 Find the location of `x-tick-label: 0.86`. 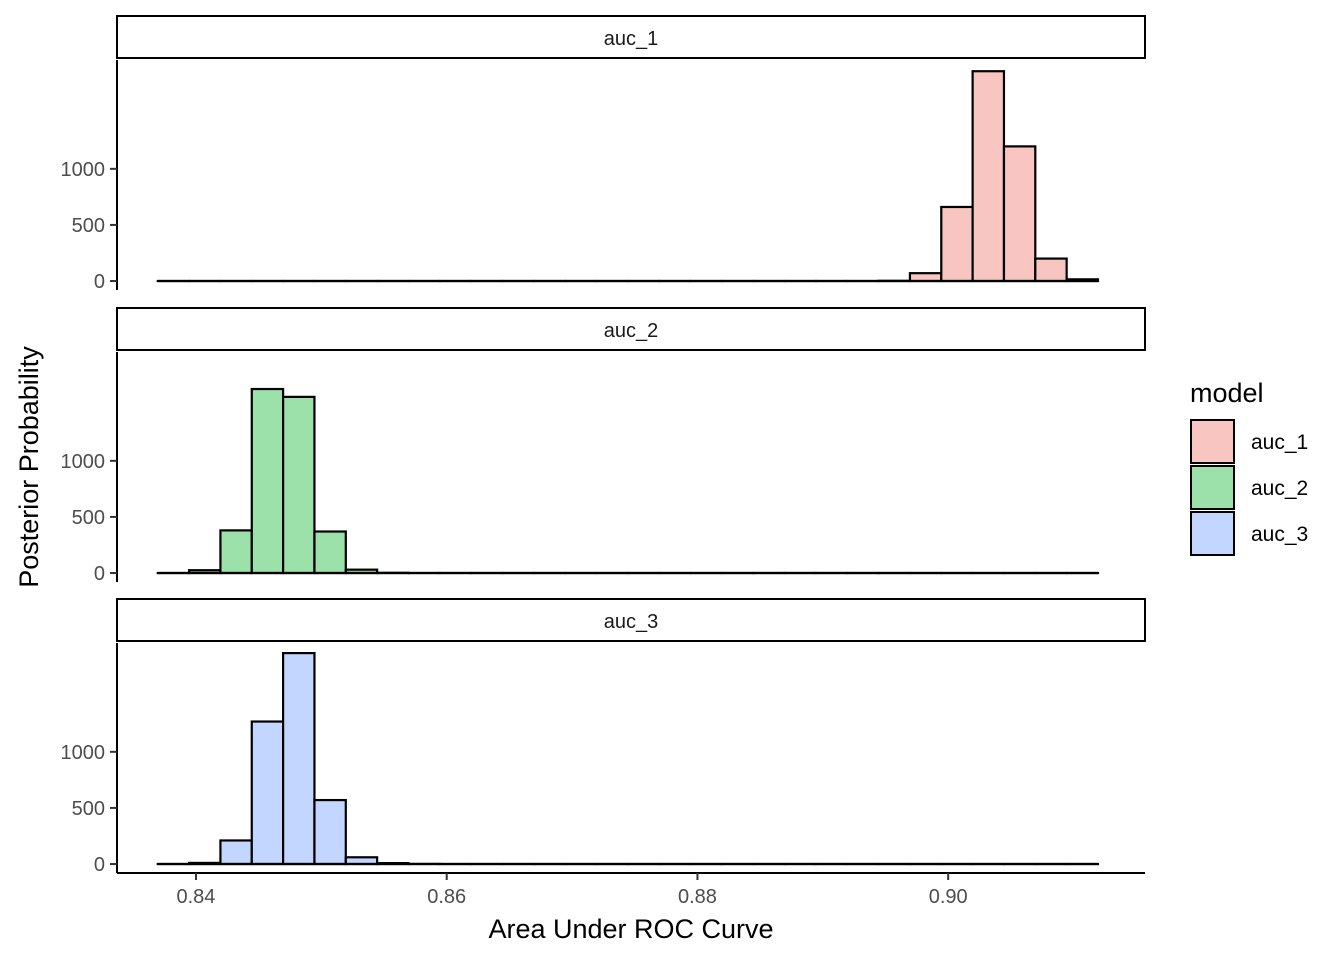

x-tick-label: 0.86 is located at coordinates (446, 897).